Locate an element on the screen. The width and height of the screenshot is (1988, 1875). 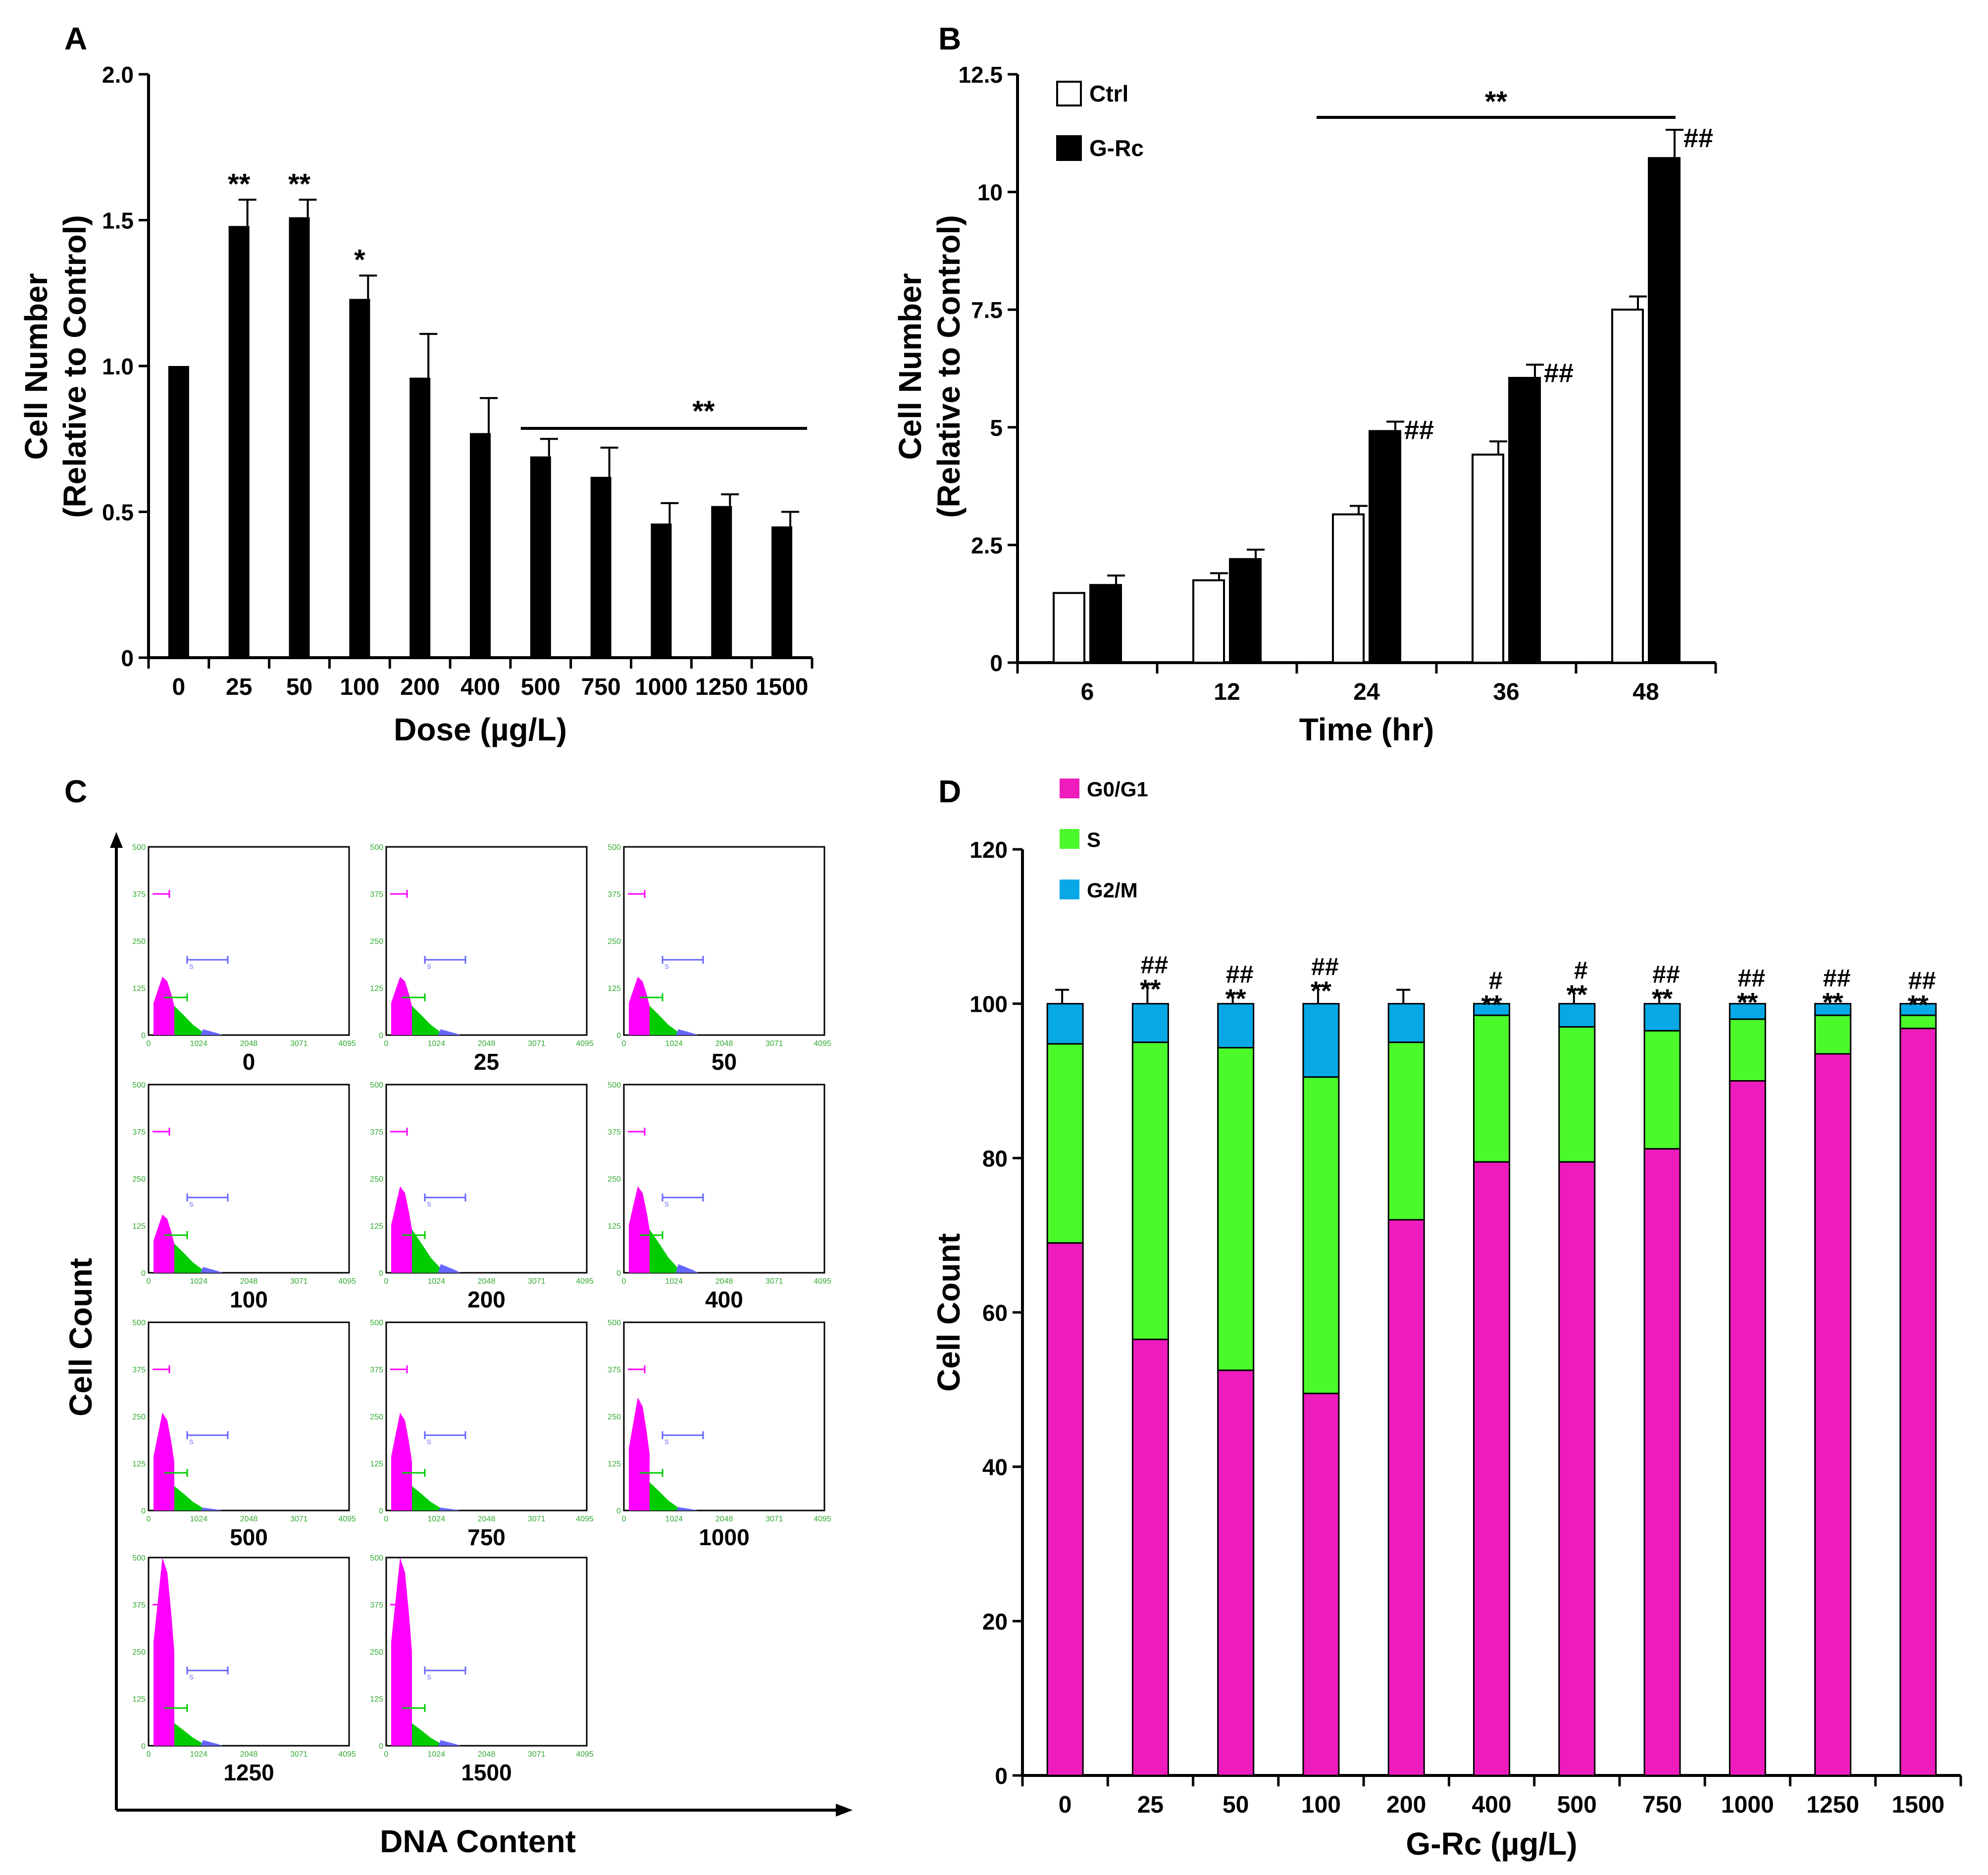
y-tick-label: 5 is located at coordinates (997, 428).